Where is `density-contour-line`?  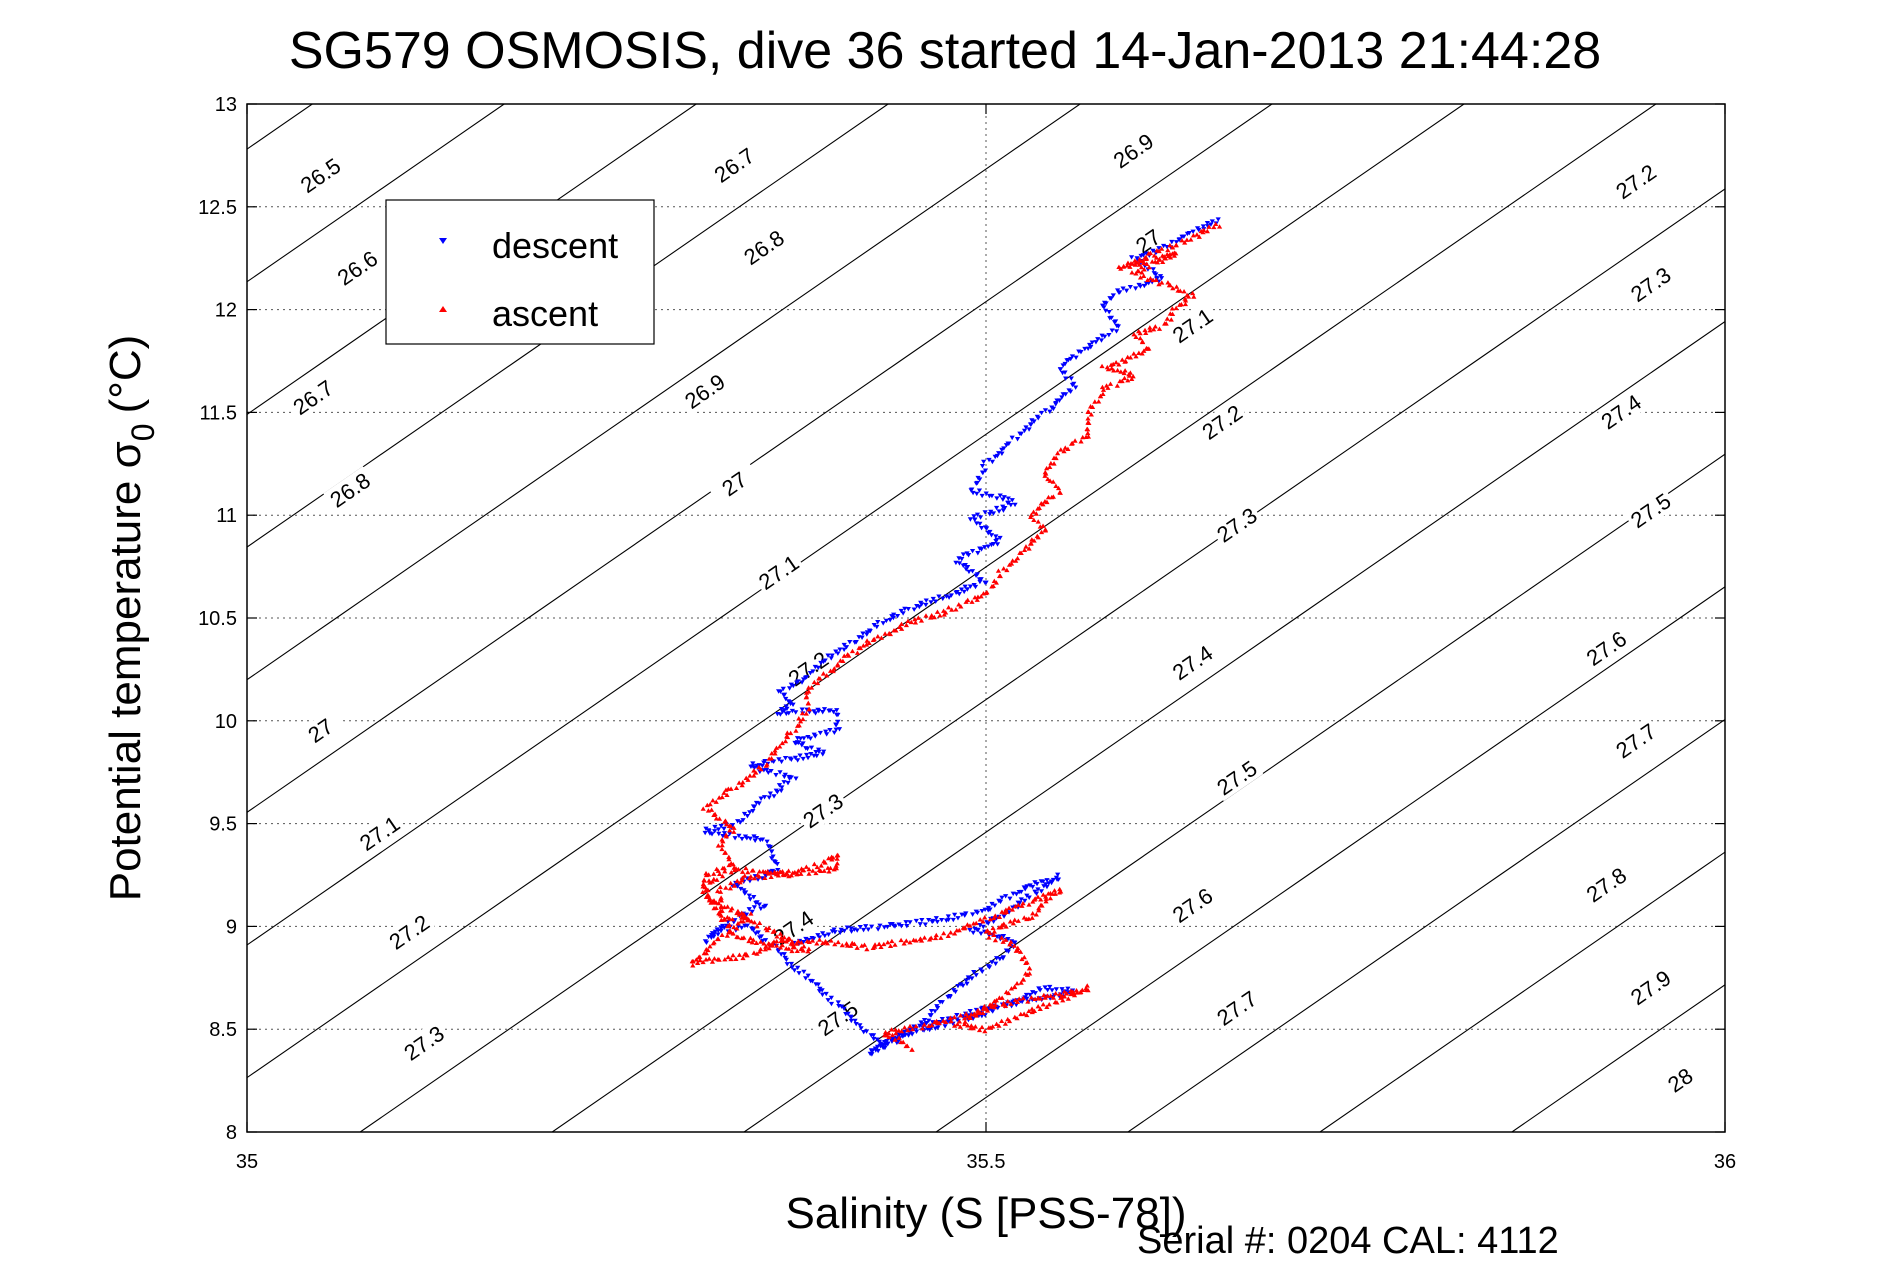
density-contour-line is located at coordinates (1426, 925).